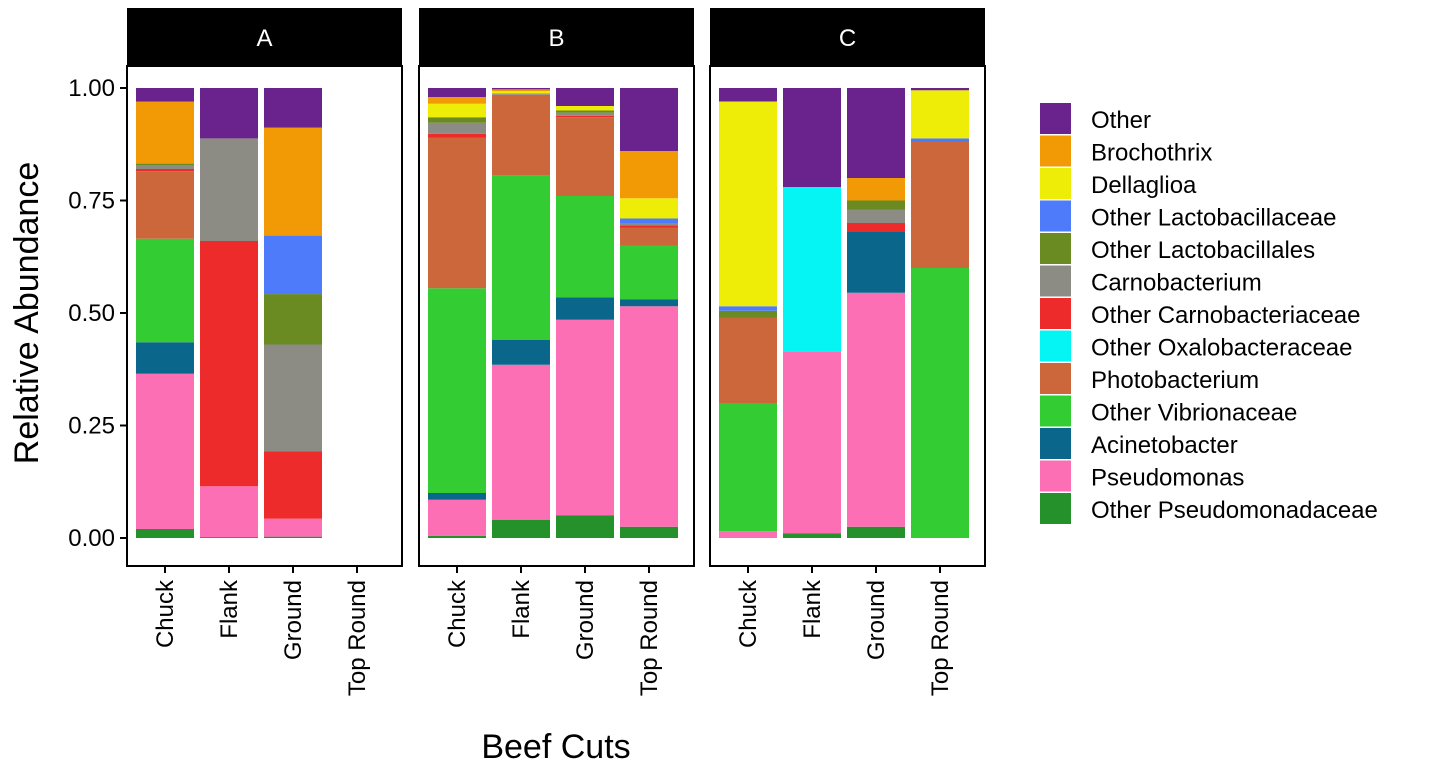 This screenshot has height=768, width=1429. What do you see at coordinates (91, 426) in the screenshot?
I see `y-tick-label: 0.25` at bounding box center [91, 426].